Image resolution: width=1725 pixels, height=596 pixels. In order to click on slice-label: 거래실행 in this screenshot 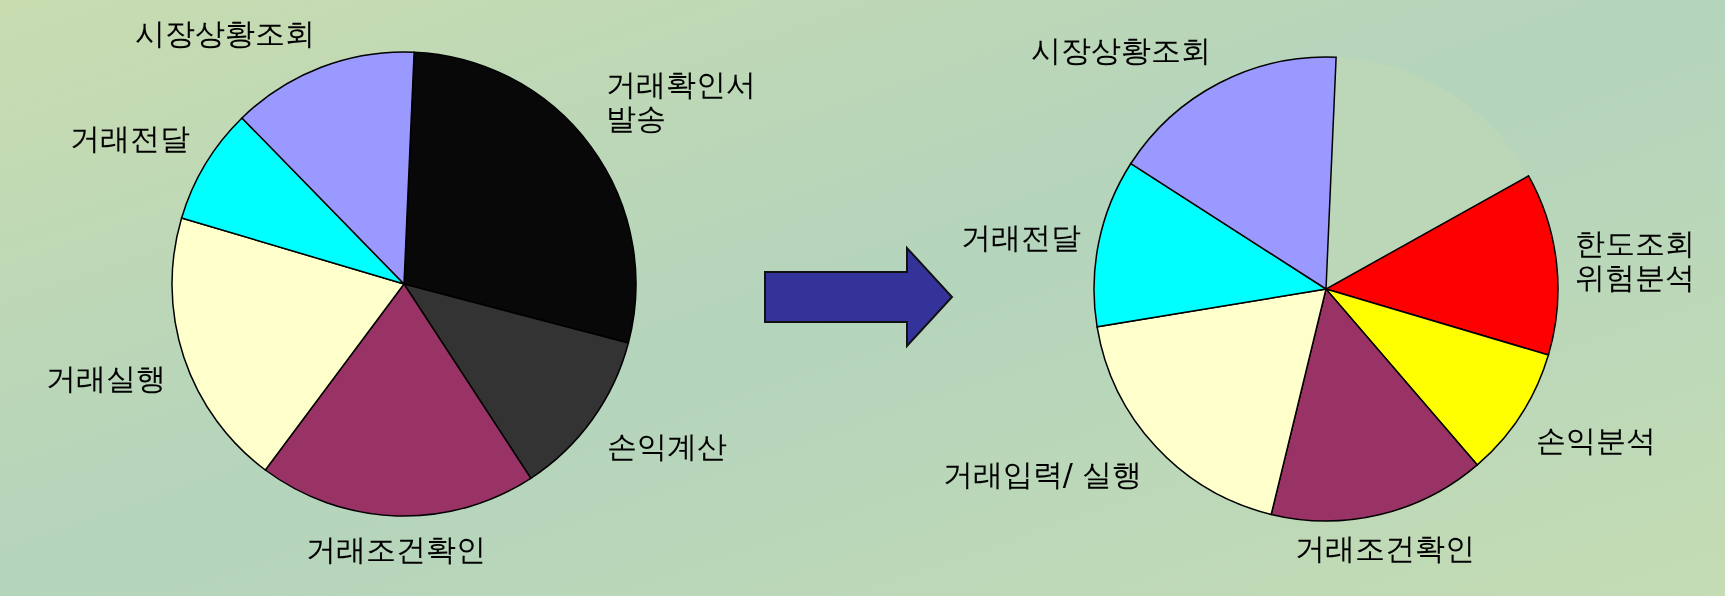, I will do `click(106, 379)`.